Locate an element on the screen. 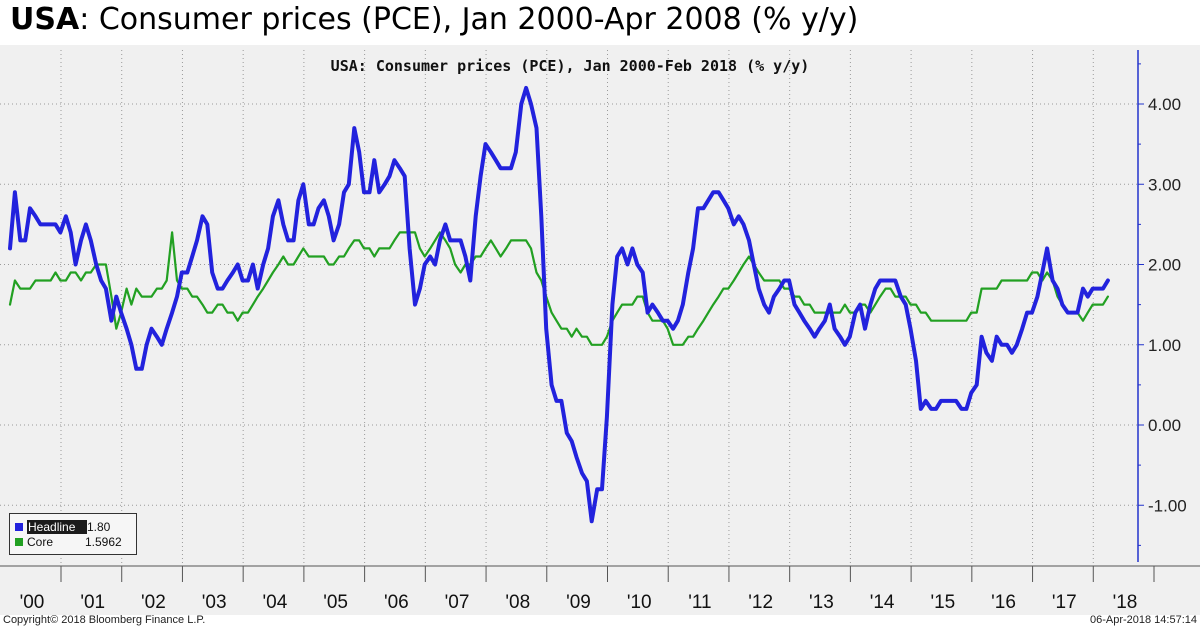  y-tick-label: 4.00 is located at coordinates (1164, 104).